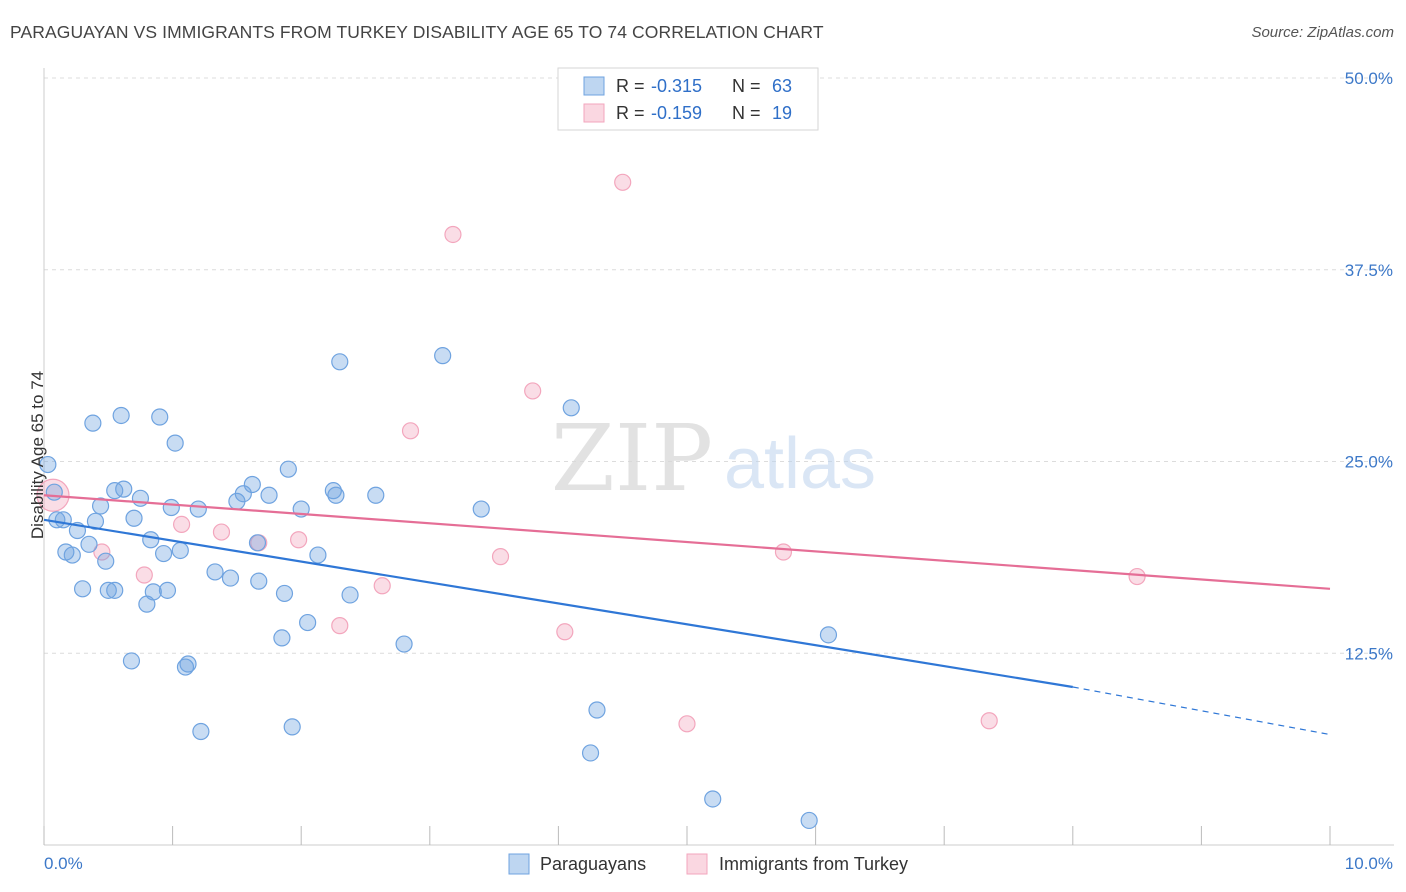  I want to click on y-axis-label: Disability Age 65 to 74, so click(37, 455).